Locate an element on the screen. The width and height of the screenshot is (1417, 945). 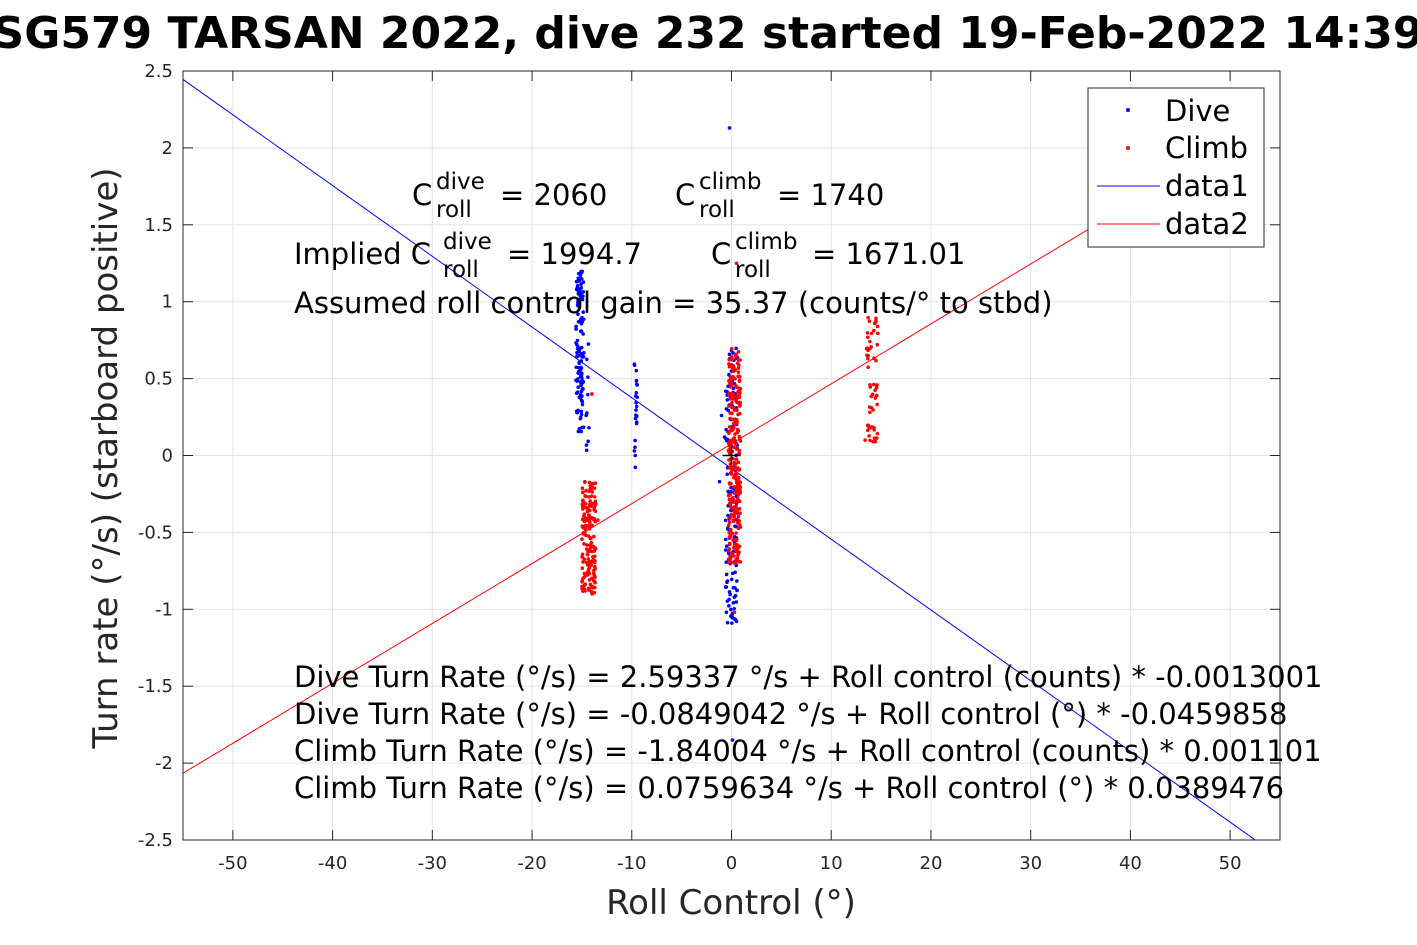
legend-dive-marker is located at coordinates (1128, 110).